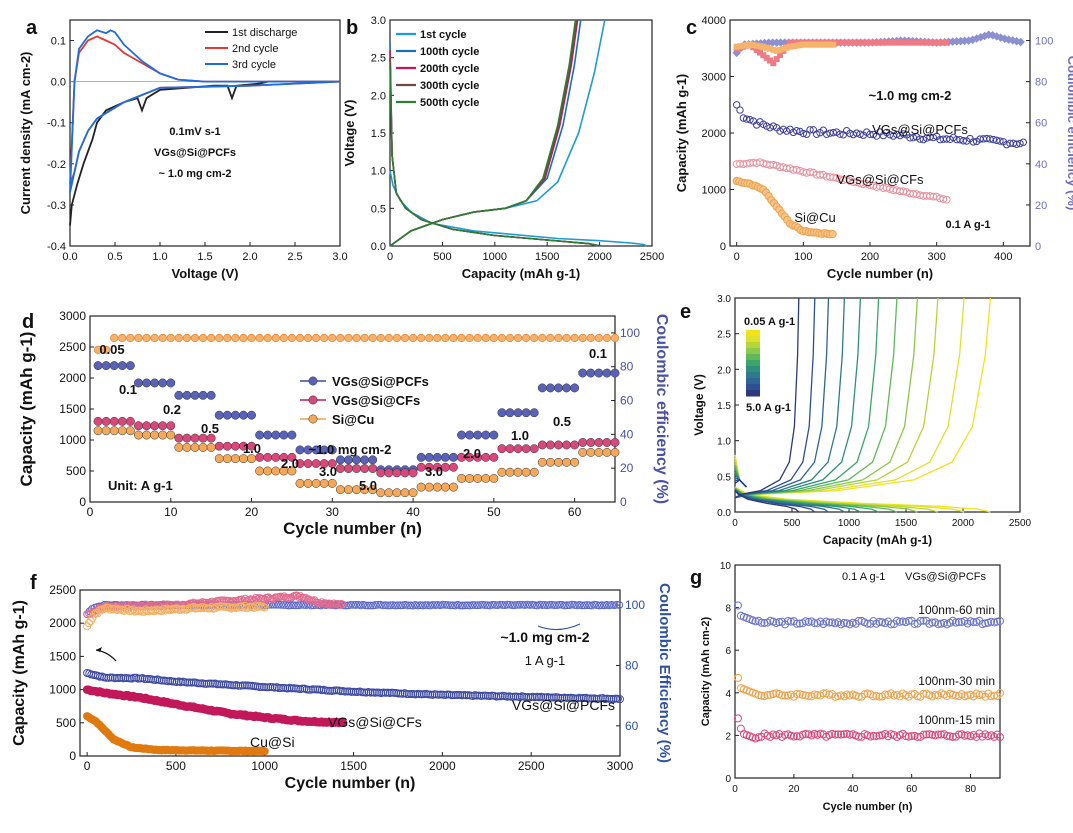 The width and height of the screenshot is (1073, 833). What do you see at coordinates (753, 375) in the screenshot?
I see `colorbar-segment` at bounding box center [753, 375].